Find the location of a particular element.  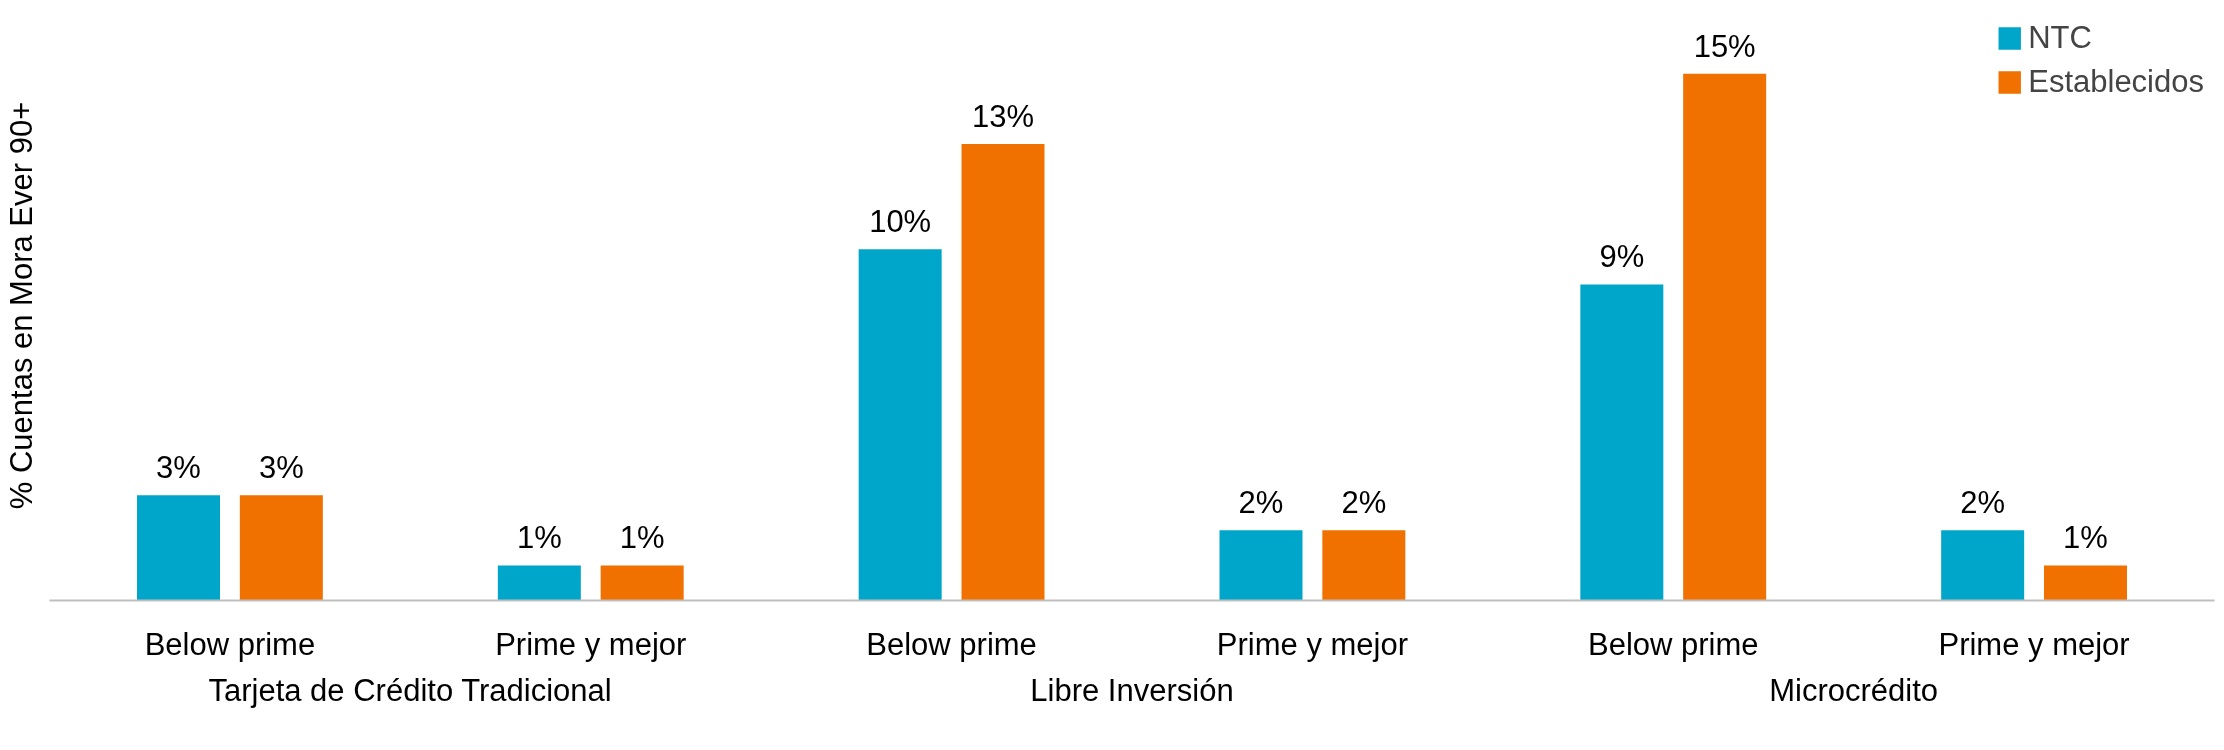

data-label: 9% is located at coordinates (1622, 257).